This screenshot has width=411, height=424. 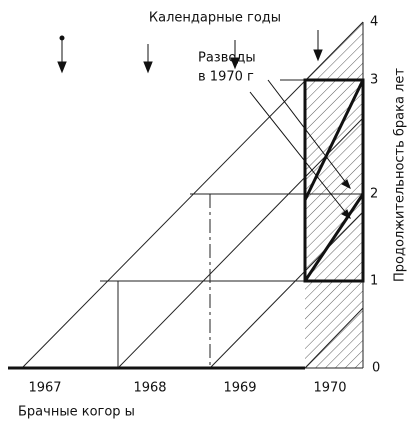 What do you see at coordinates (329, 388) in the screenshot?
I see `x-label: 1970` at bounding box center [329, 388].